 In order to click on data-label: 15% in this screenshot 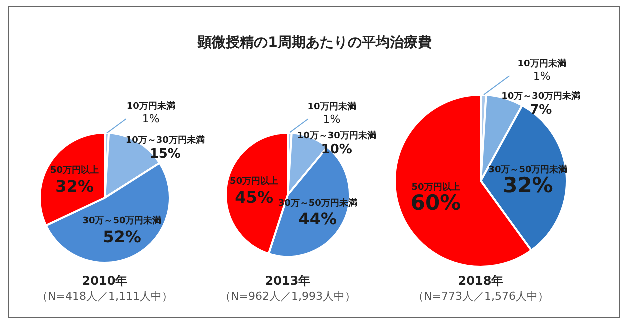, I will do `click(165, 154)`.